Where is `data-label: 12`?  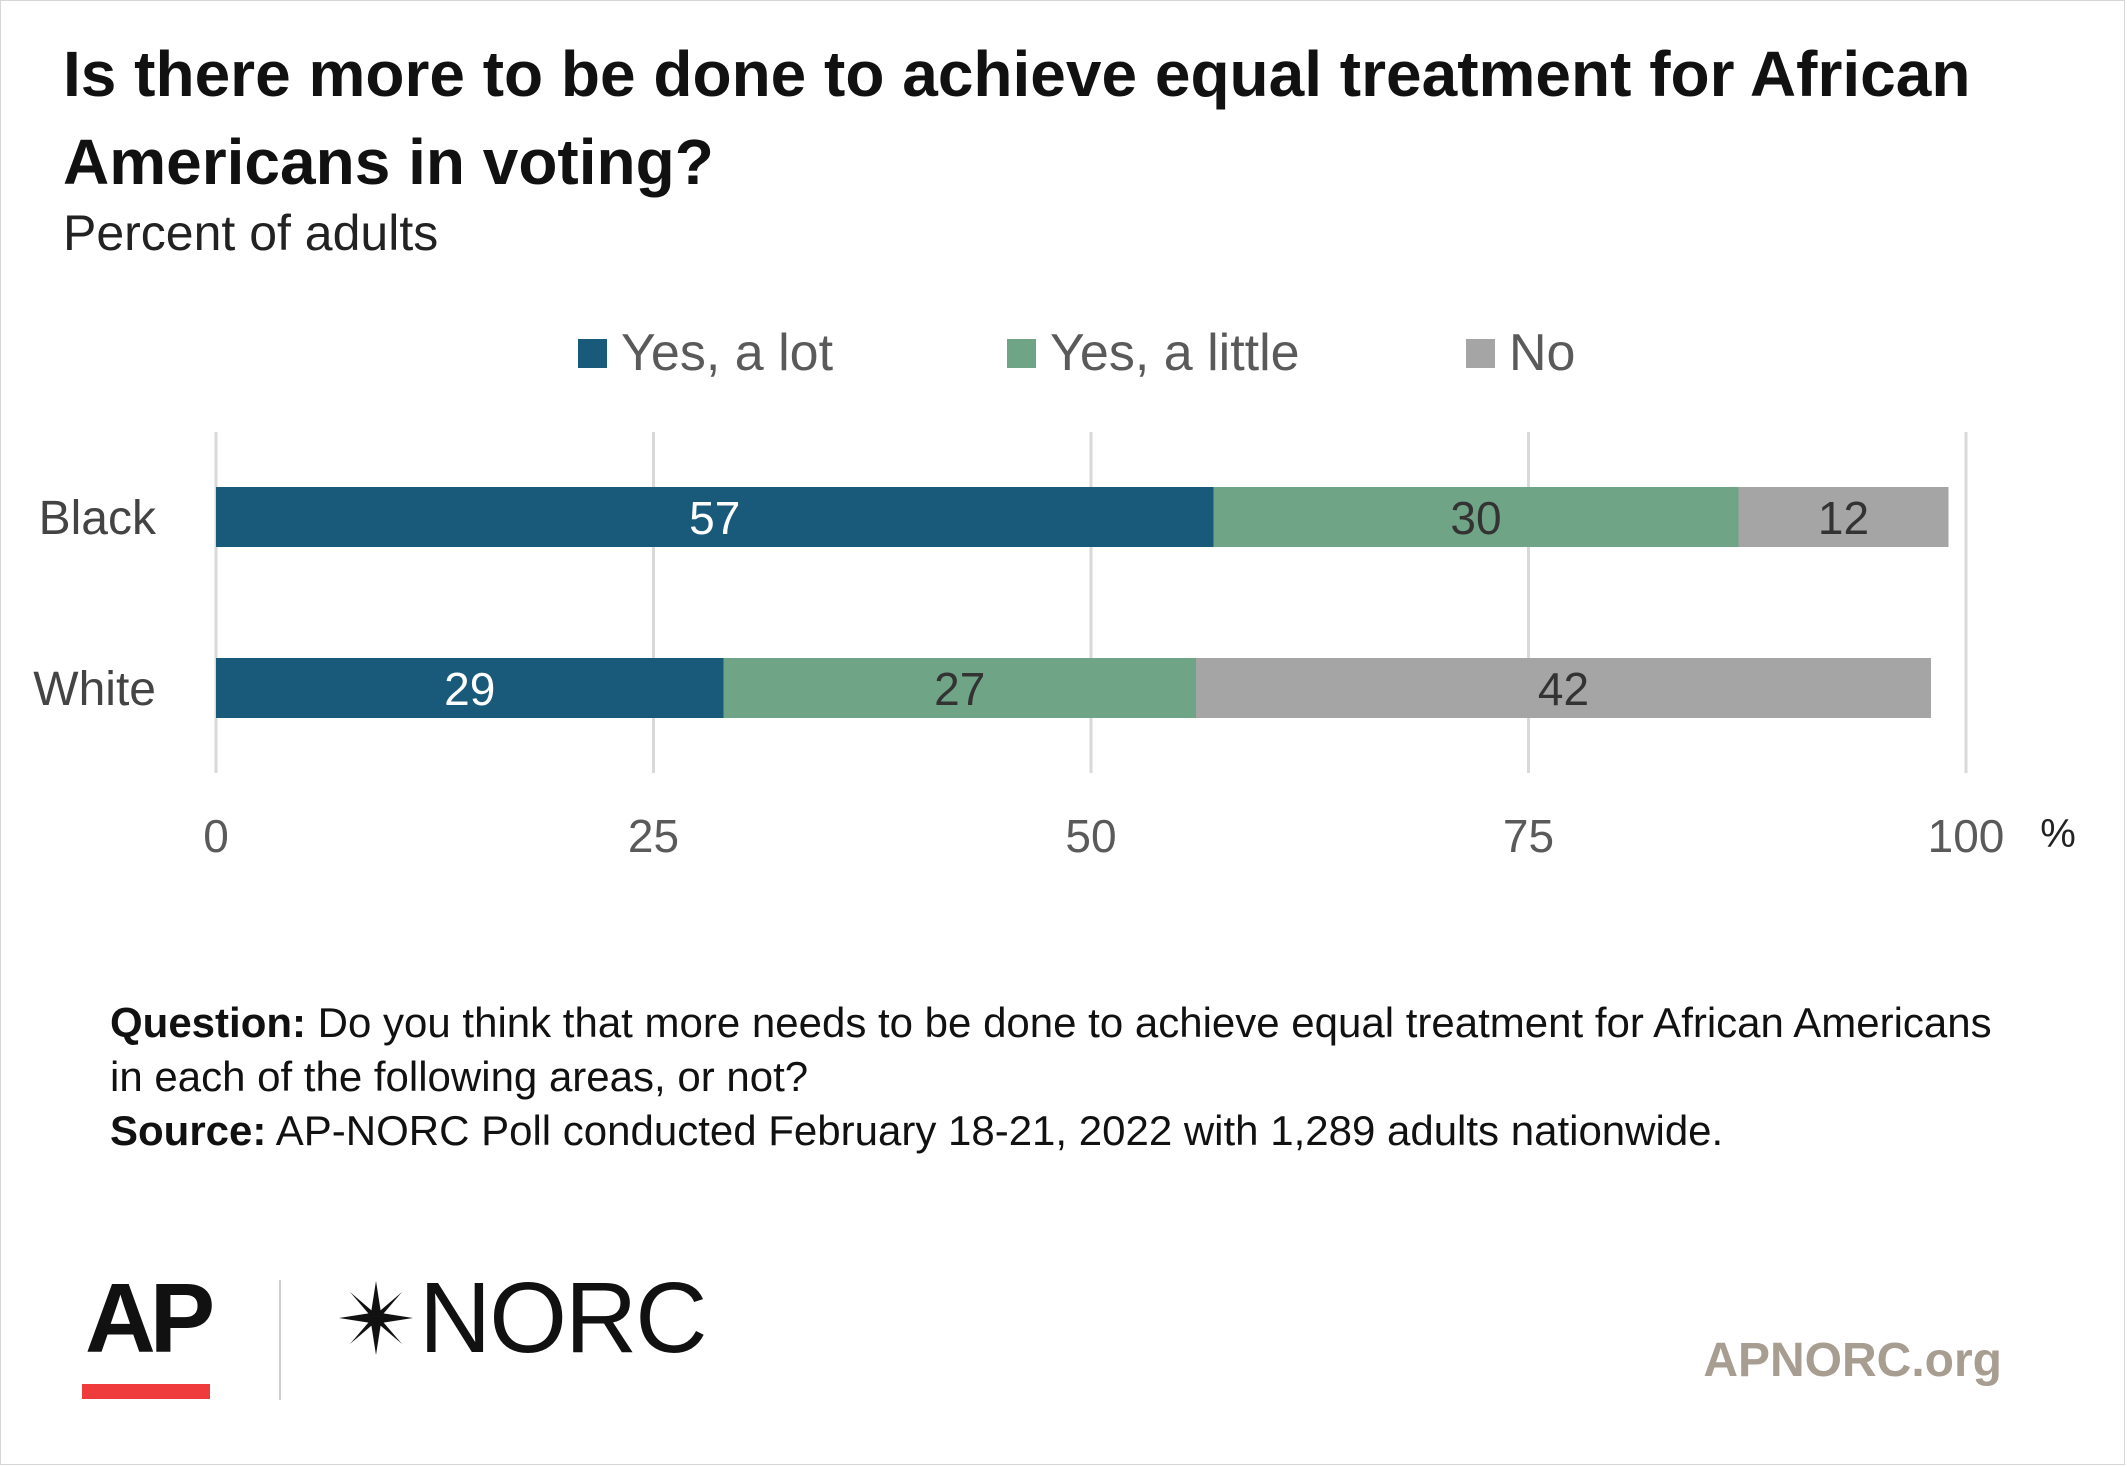
data-label: 12 is located at coordinates (1843, 518).